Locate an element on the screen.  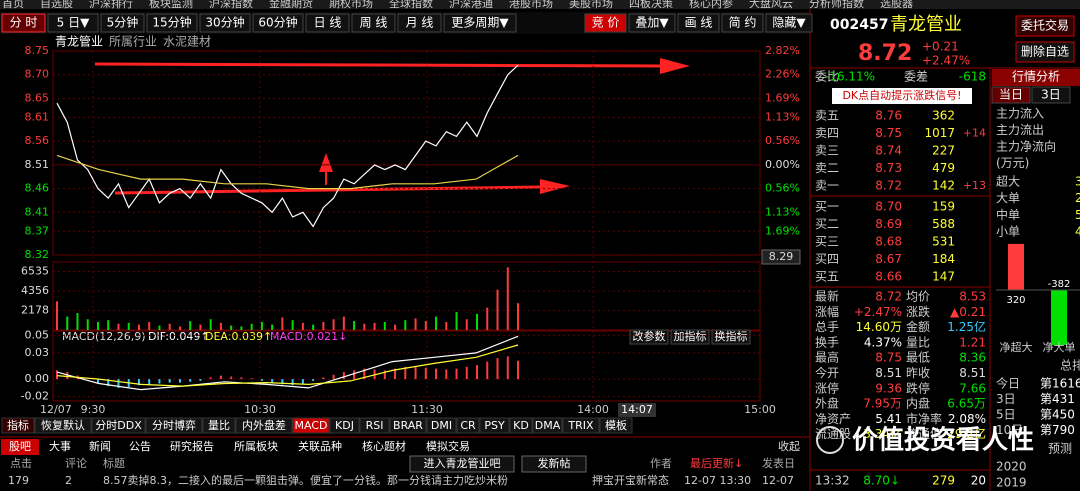
stat-label: 净资产 is located at coordinates (833, 419).